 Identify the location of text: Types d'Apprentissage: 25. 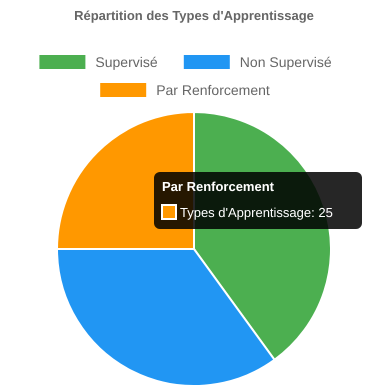
(256, 212).